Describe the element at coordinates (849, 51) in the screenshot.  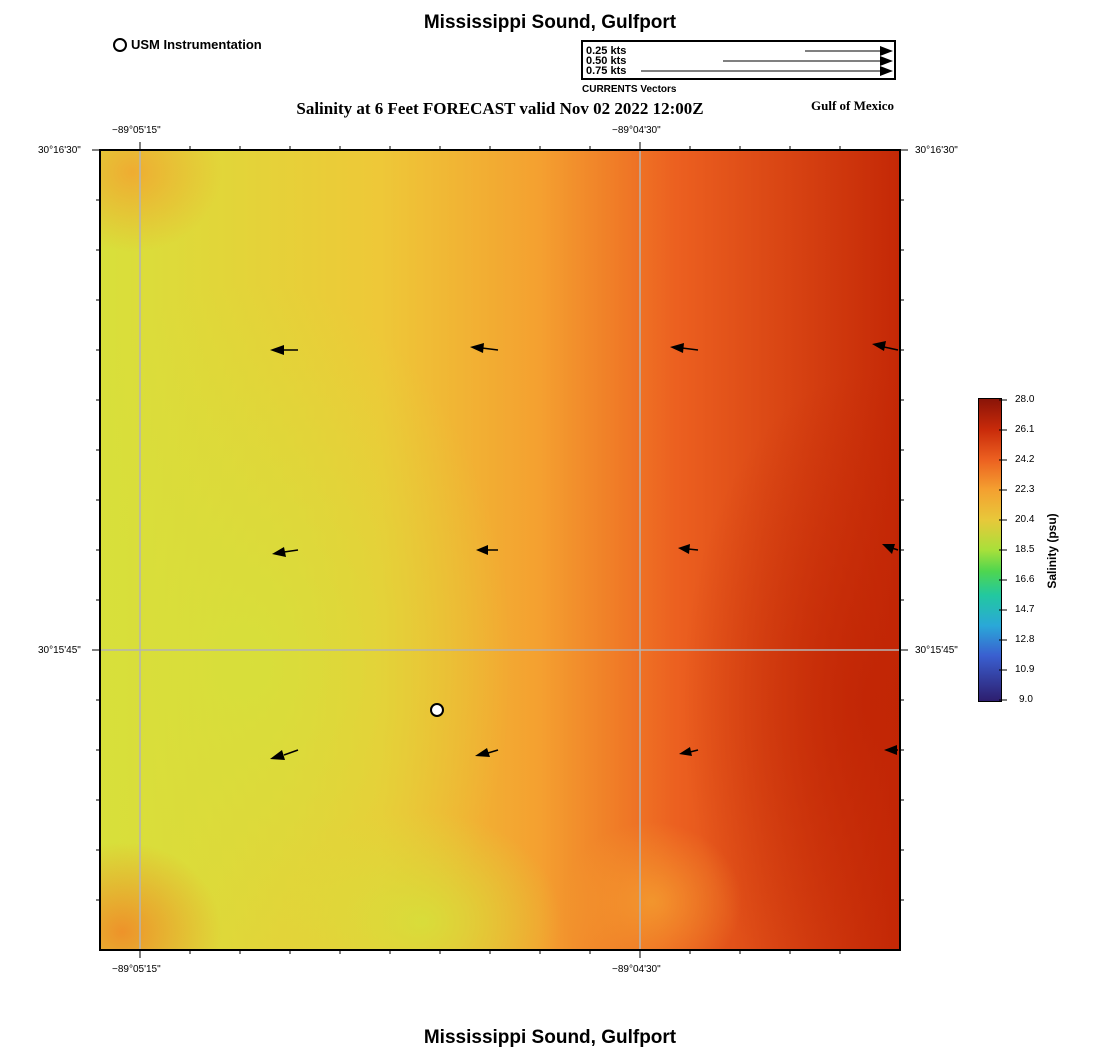
I see `vector-legend-arrow-025-icon` at that location.